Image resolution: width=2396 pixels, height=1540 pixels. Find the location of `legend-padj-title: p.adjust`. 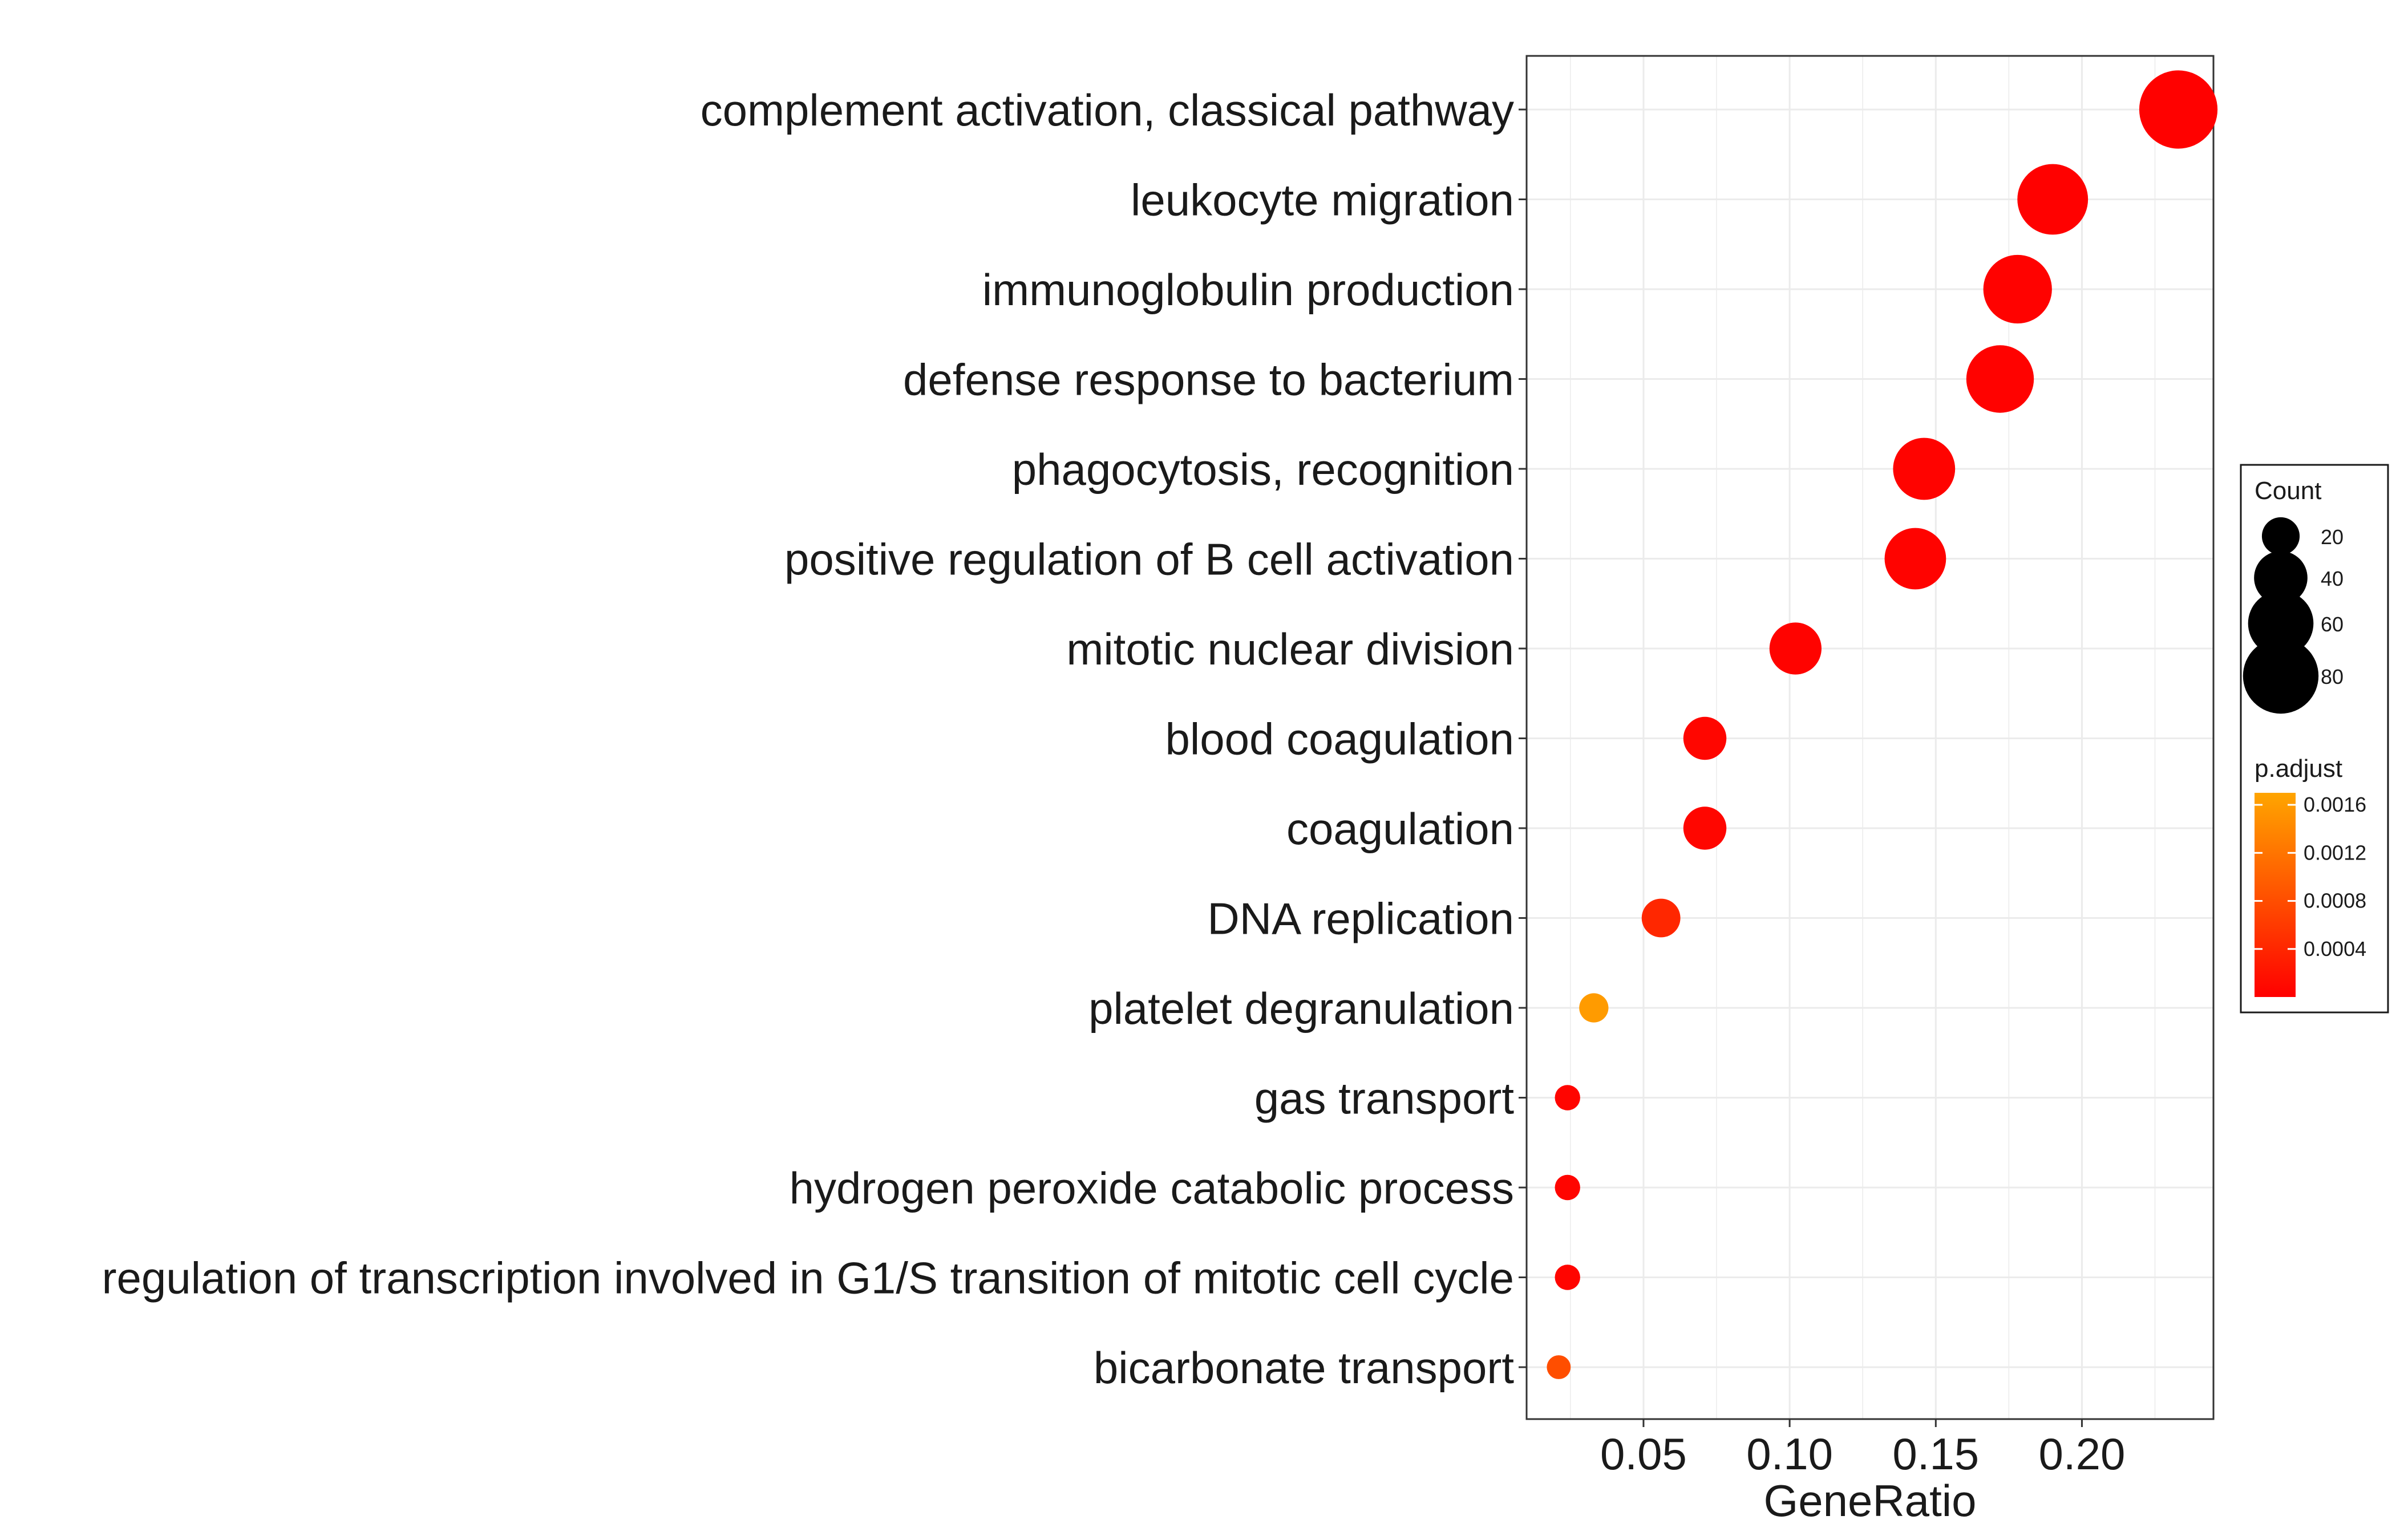

legend-padj-title: p.adjust is located at coordinates (2298, 769).